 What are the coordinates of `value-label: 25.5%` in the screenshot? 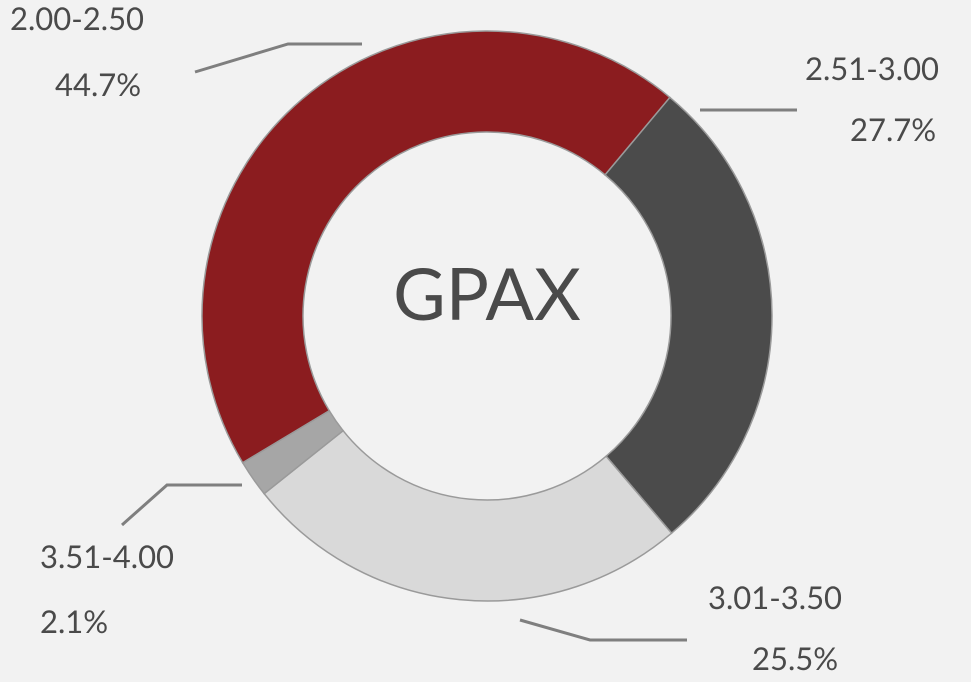 It's located at (795, 658).